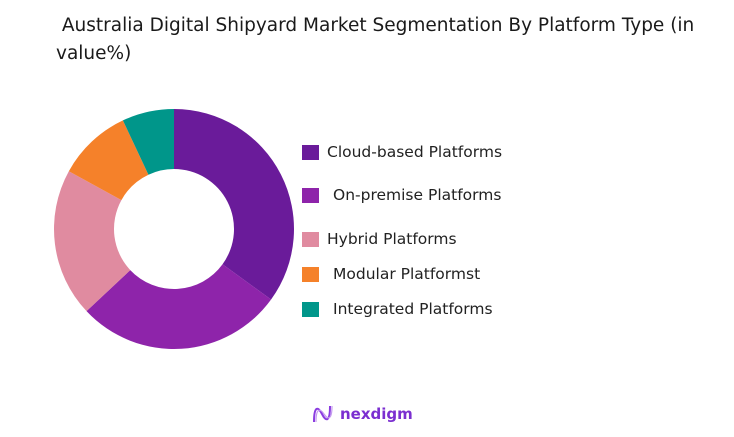 The image size is (734, 437). I want to click on donut-slice-integrated-platforms, so click(148, 142).